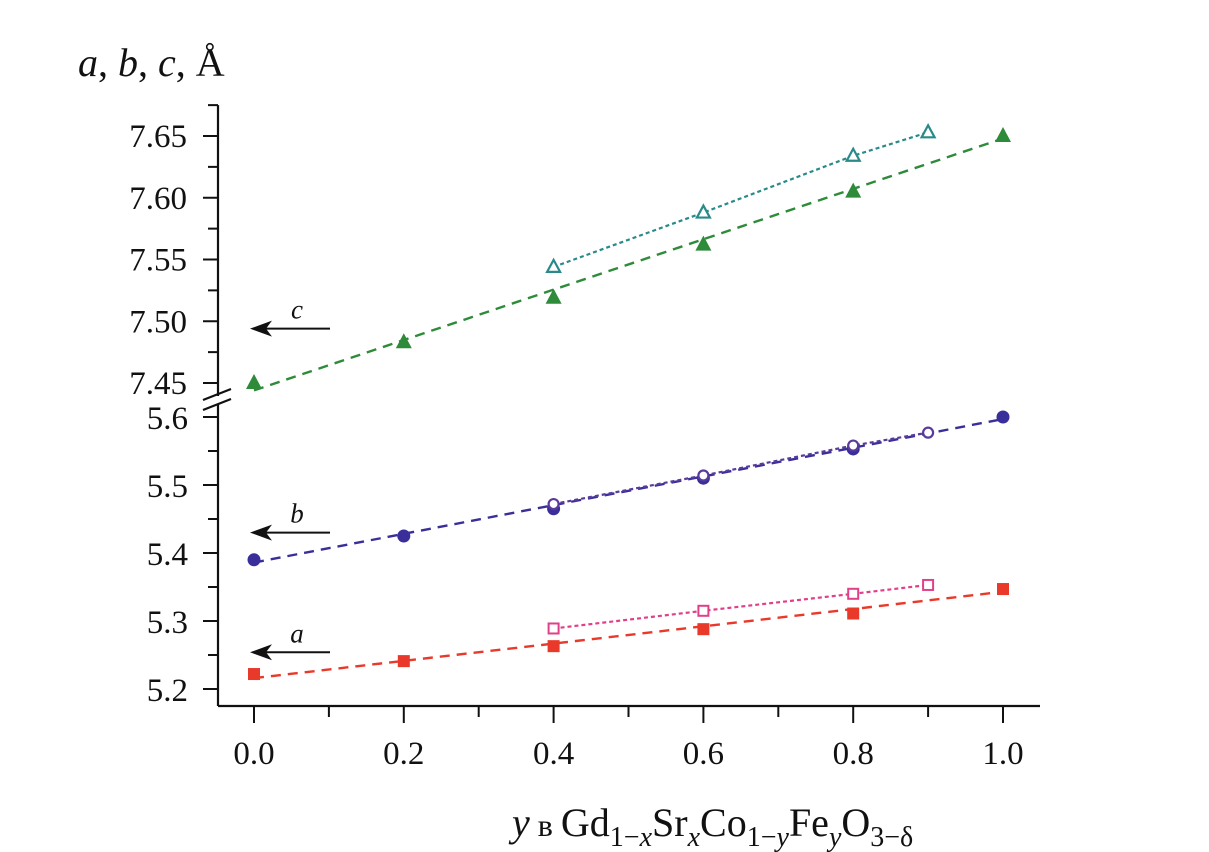  I want to click on annotation-label: c, so click(297, 310).